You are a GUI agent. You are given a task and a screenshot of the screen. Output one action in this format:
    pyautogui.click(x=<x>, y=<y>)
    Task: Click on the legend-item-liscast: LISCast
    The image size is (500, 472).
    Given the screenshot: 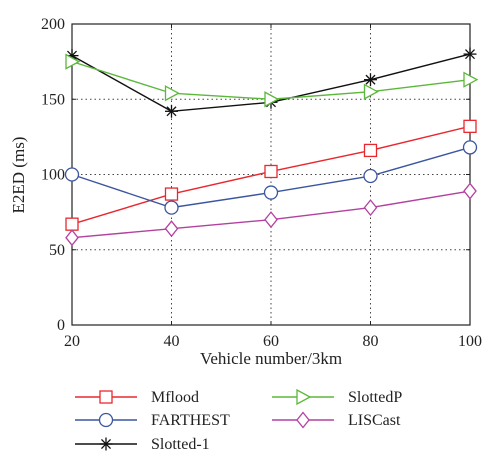 What is the action you would take?
    pyautogui.click(x=336, y=420)
    